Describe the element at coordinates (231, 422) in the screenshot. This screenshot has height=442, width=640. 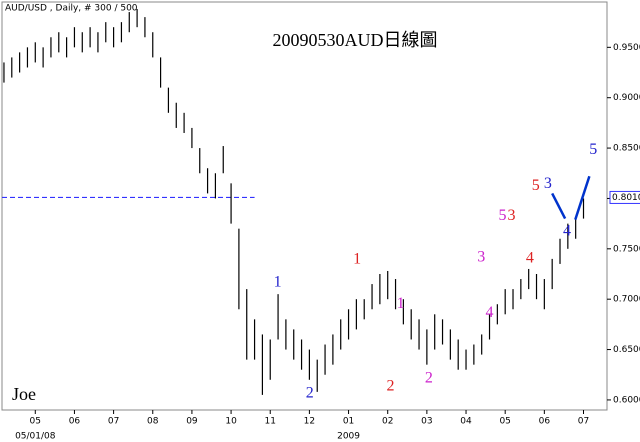
I see `x-tick-label: 10` at that location.